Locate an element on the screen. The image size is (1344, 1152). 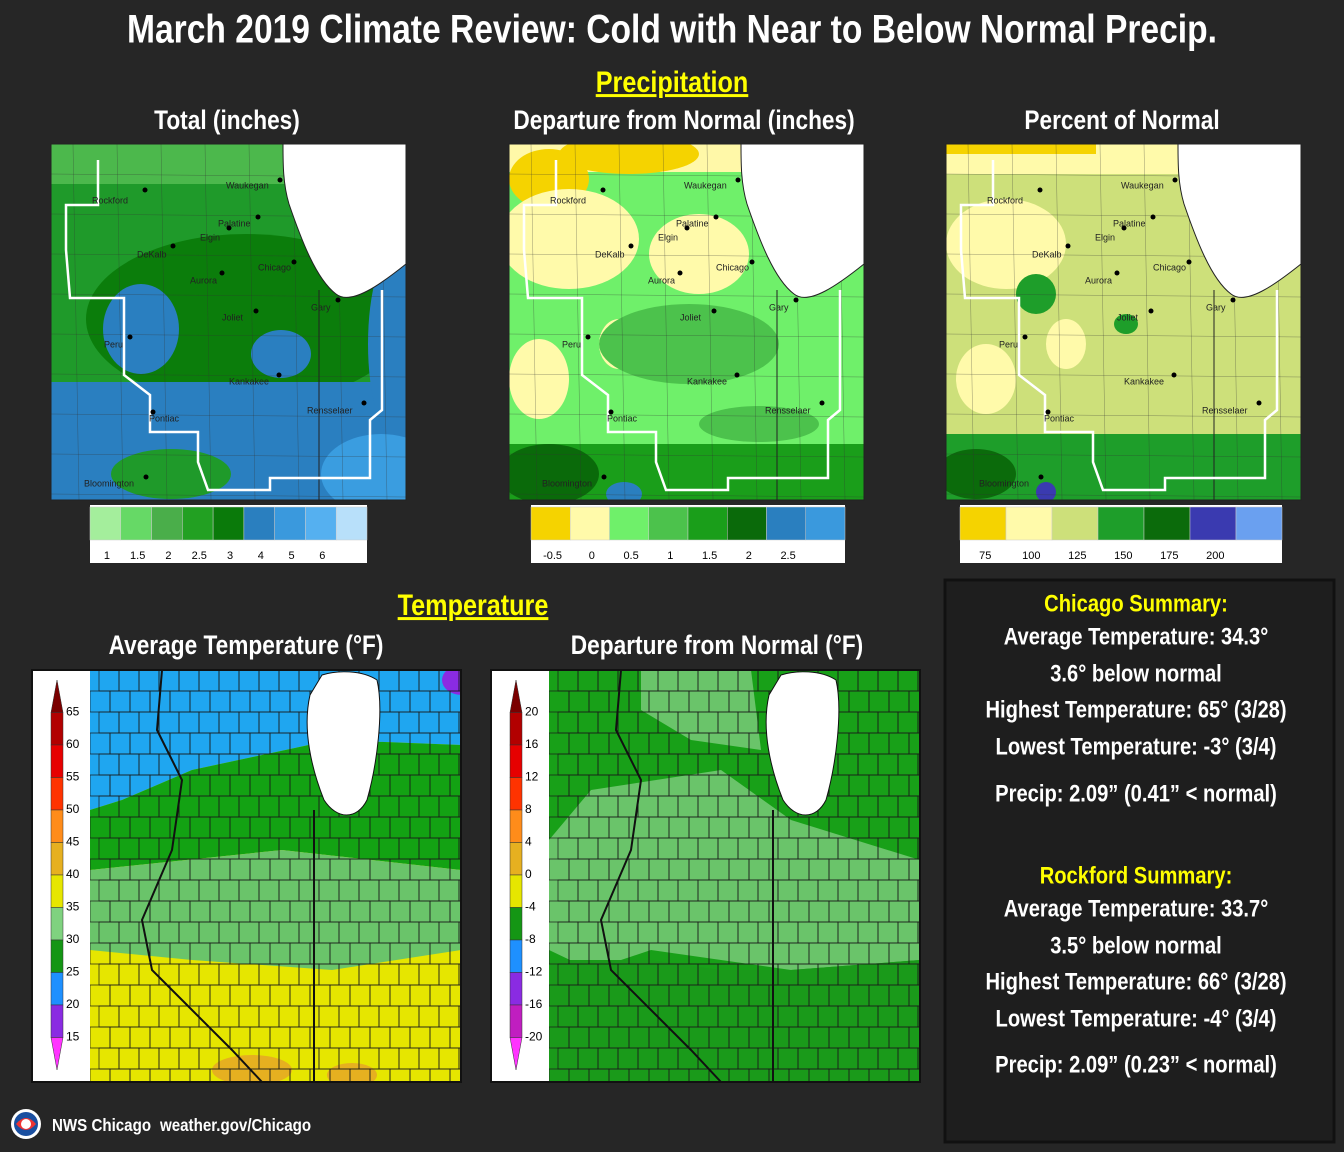
panel-title: Average Temperature (°F) is located at coordinates (246, 645).